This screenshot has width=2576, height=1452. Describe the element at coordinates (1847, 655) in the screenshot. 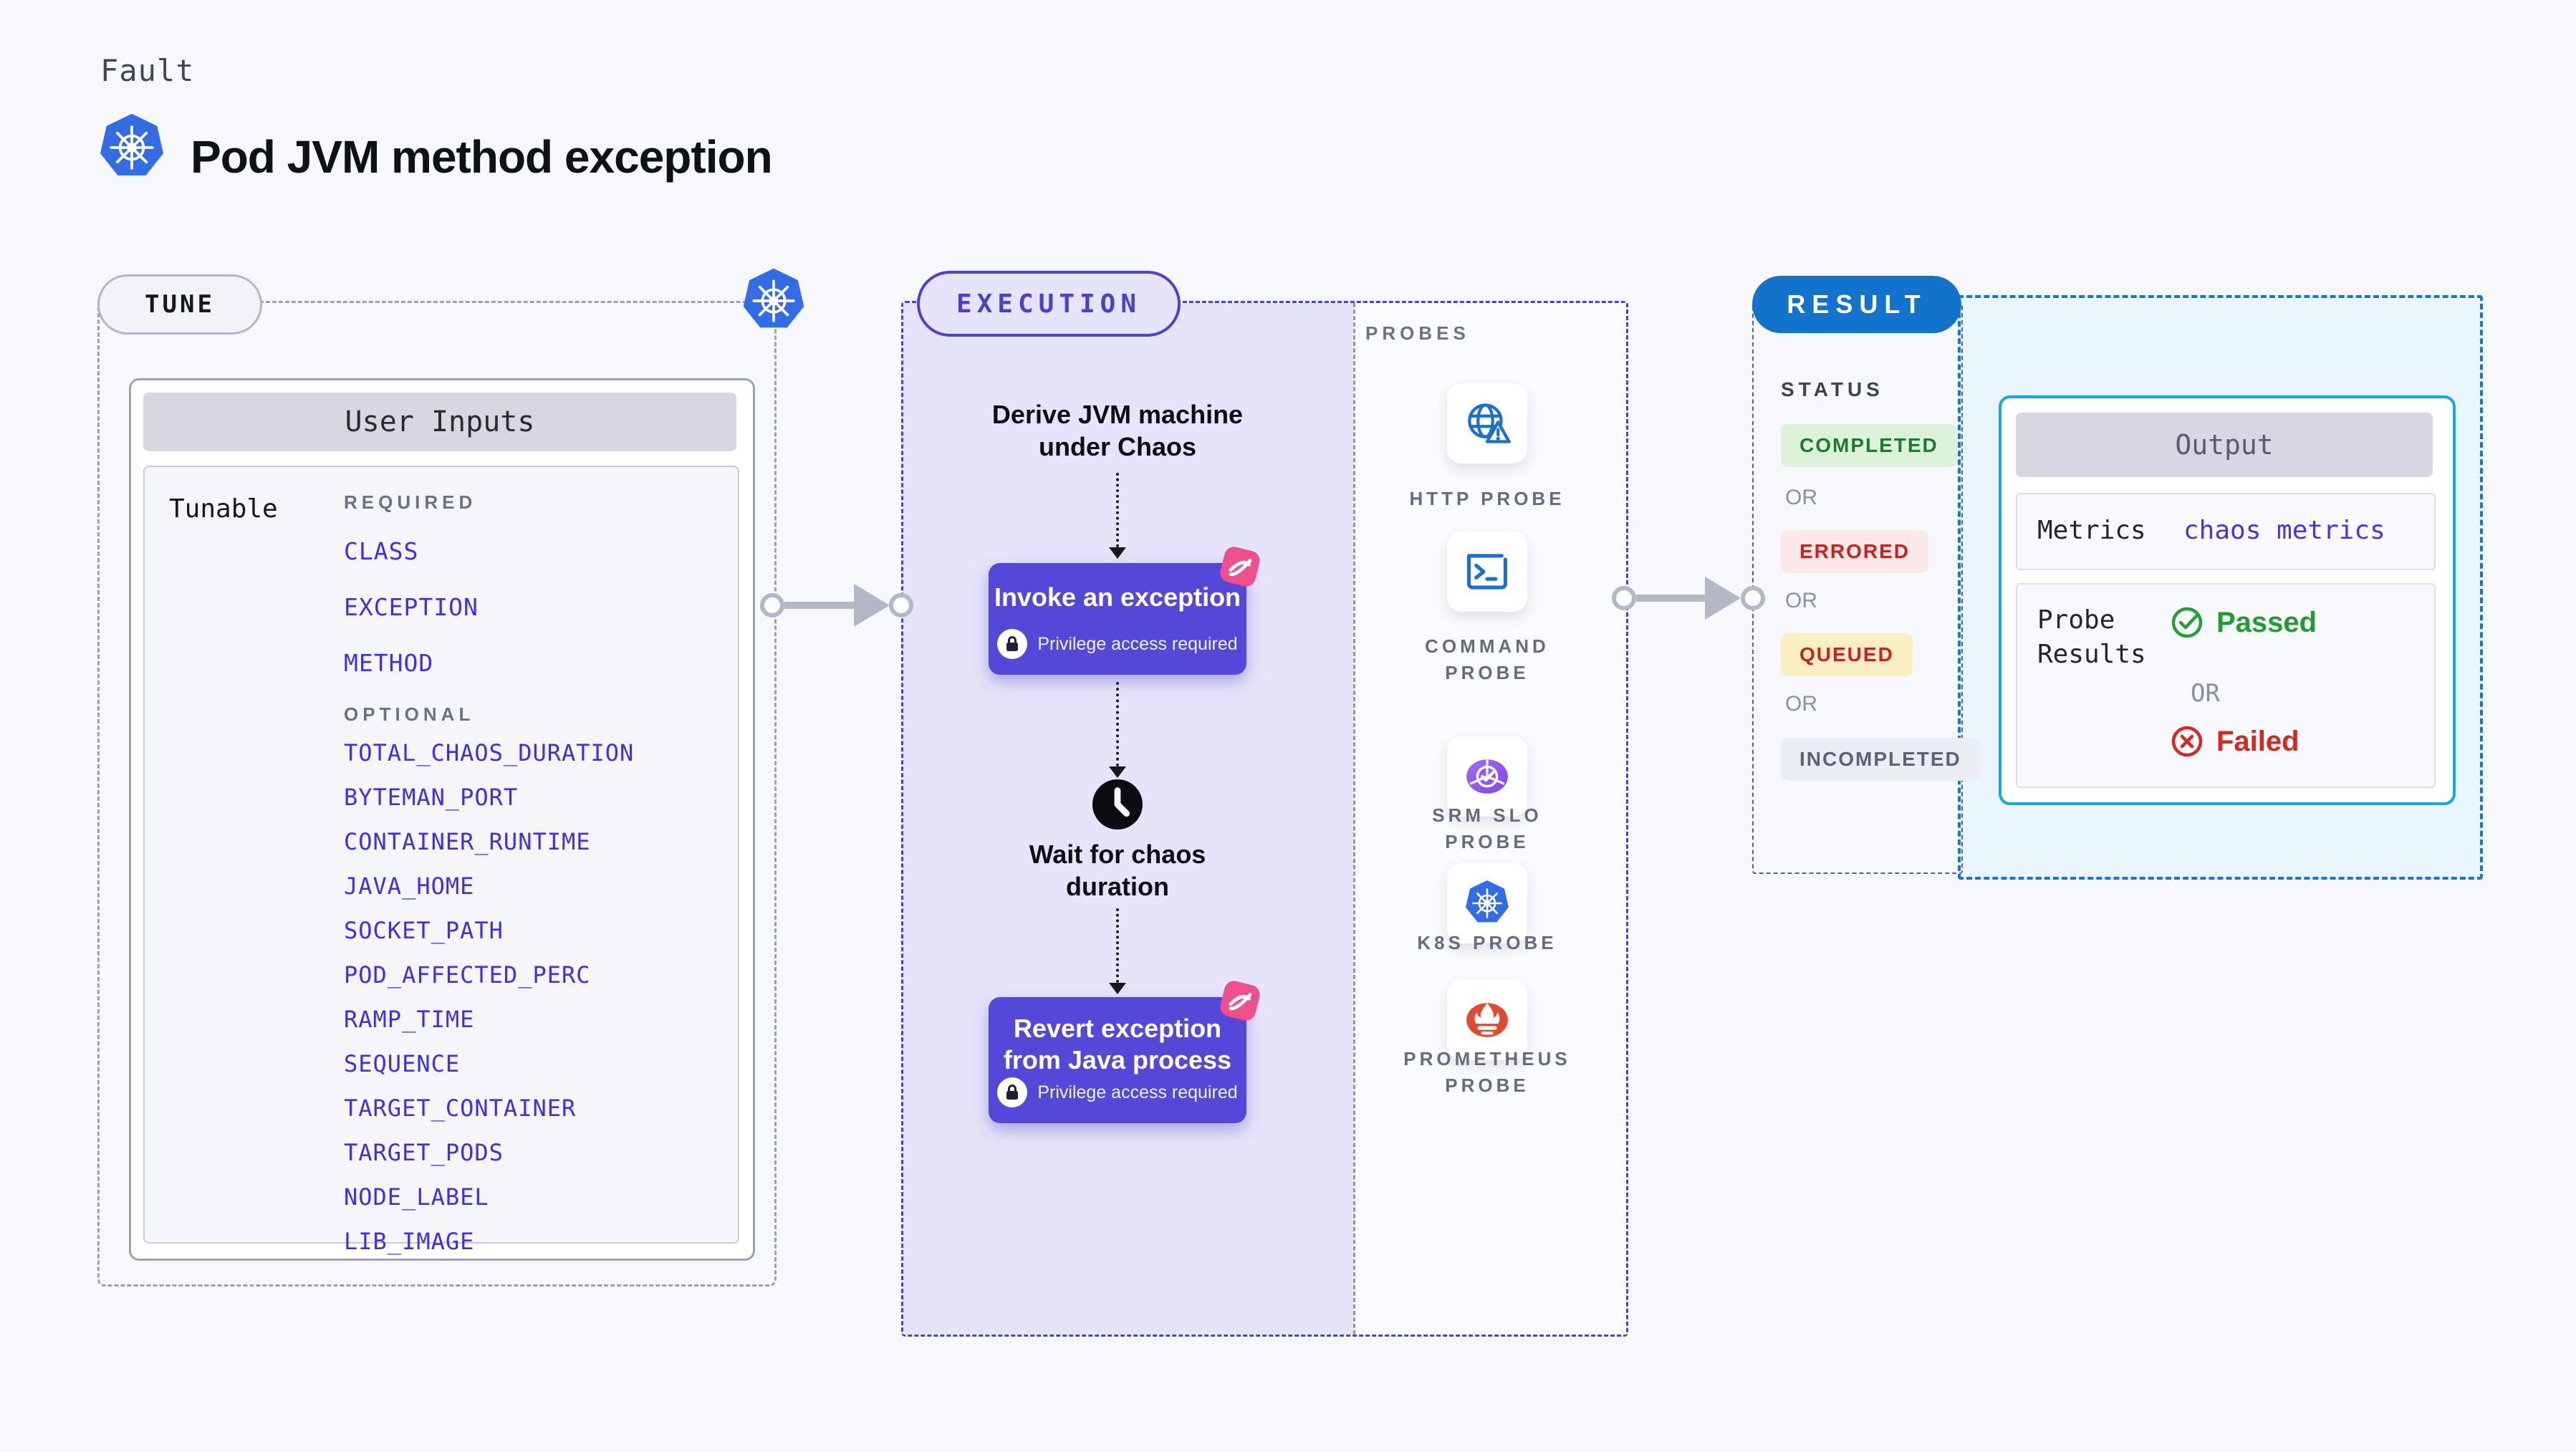

I see `status-chip-queued: QUEUED` at that location.